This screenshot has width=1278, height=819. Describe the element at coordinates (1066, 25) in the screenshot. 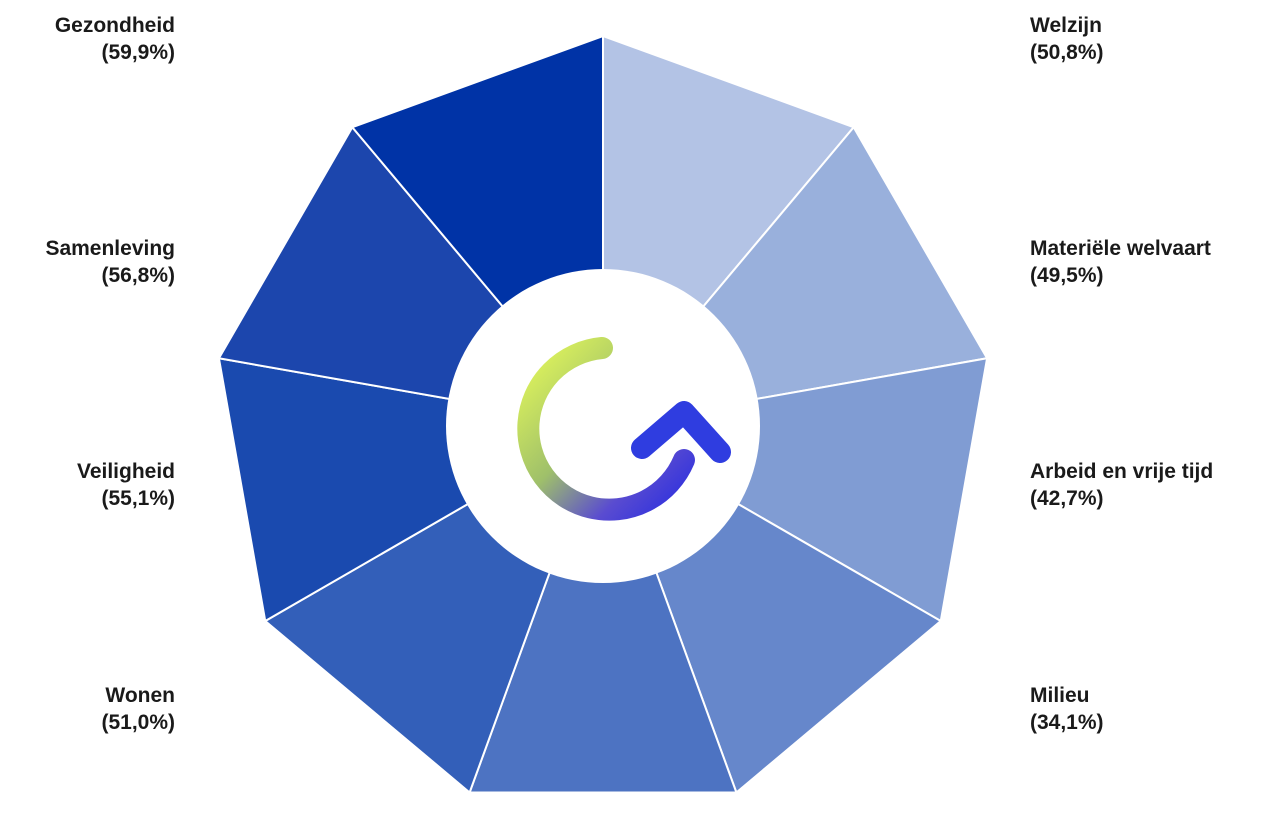

I see `label-welzijn-name: Welzijn` at that location.